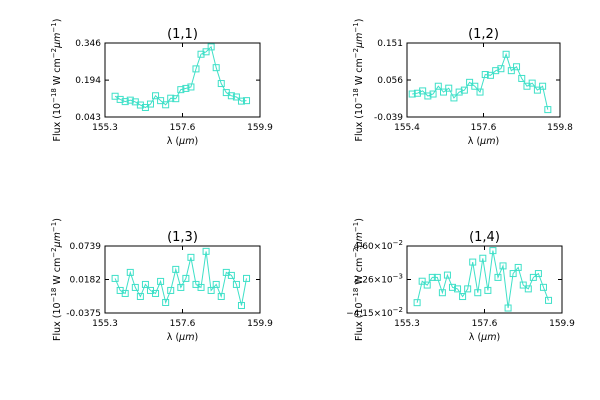 The height and width of the screenshot is (400, 600). Describe the element at coordinates (483, 34) in the screenshot. I see `panel-title: (1,2)` at that location.